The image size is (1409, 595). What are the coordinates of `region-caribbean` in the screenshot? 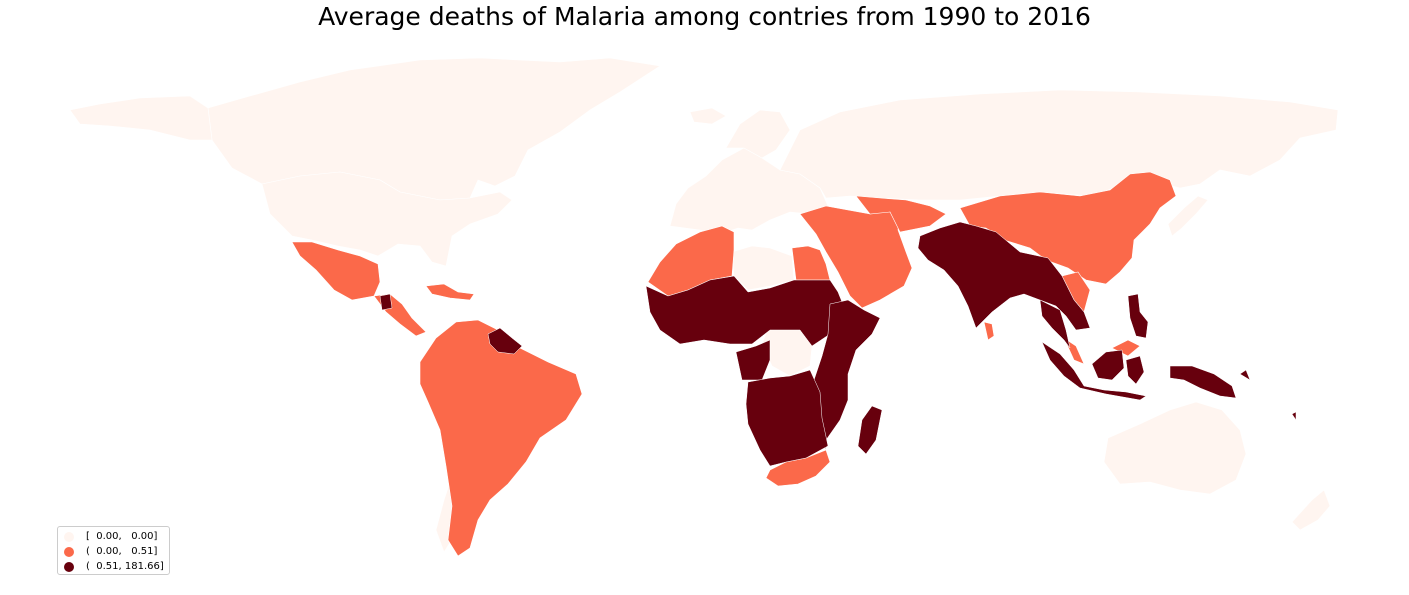 It's located at (450, 292).